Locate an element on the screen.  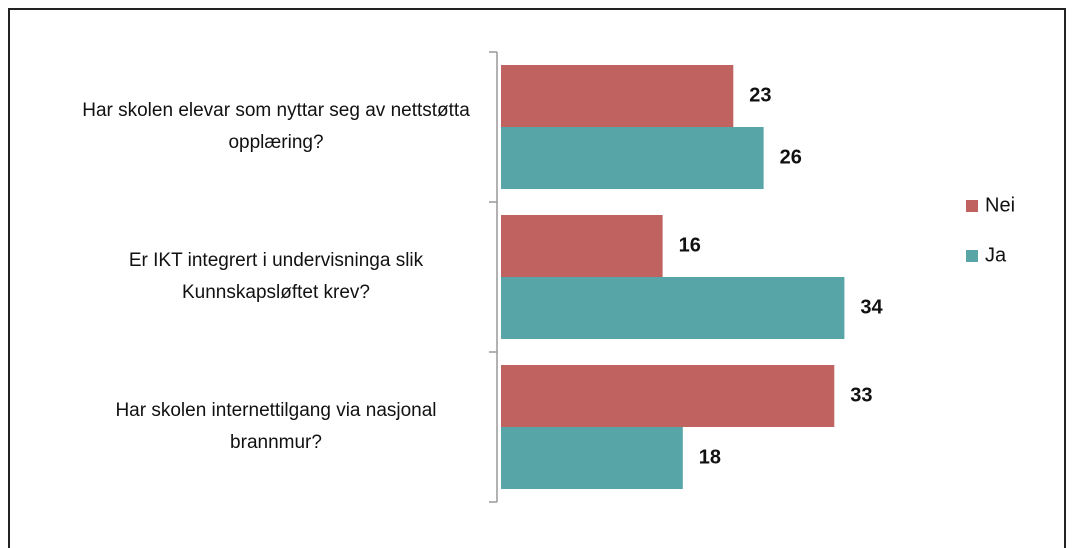
value-label: 16 is located at coordinates (690, 245).